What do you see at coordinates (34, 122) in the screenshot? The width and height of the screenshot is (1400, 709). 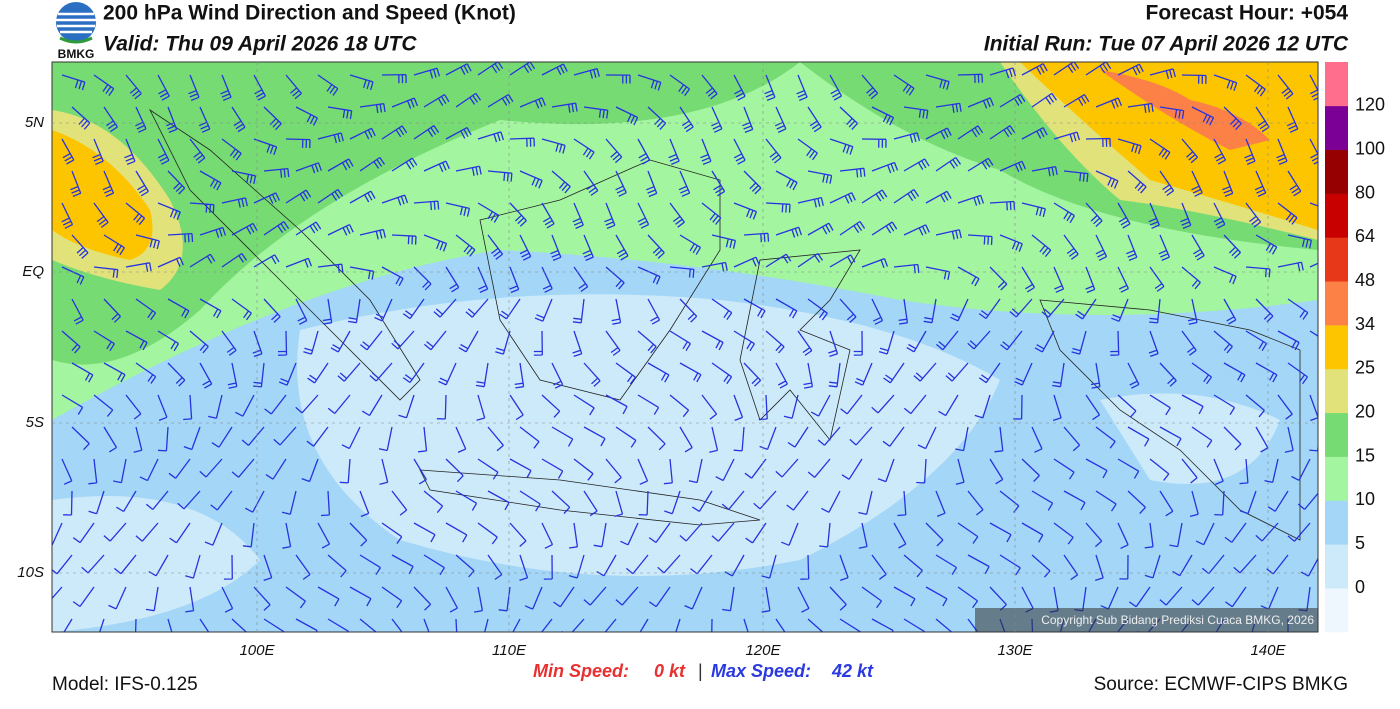 I see `lat-label: 5N` at bounding box center [34, 122].